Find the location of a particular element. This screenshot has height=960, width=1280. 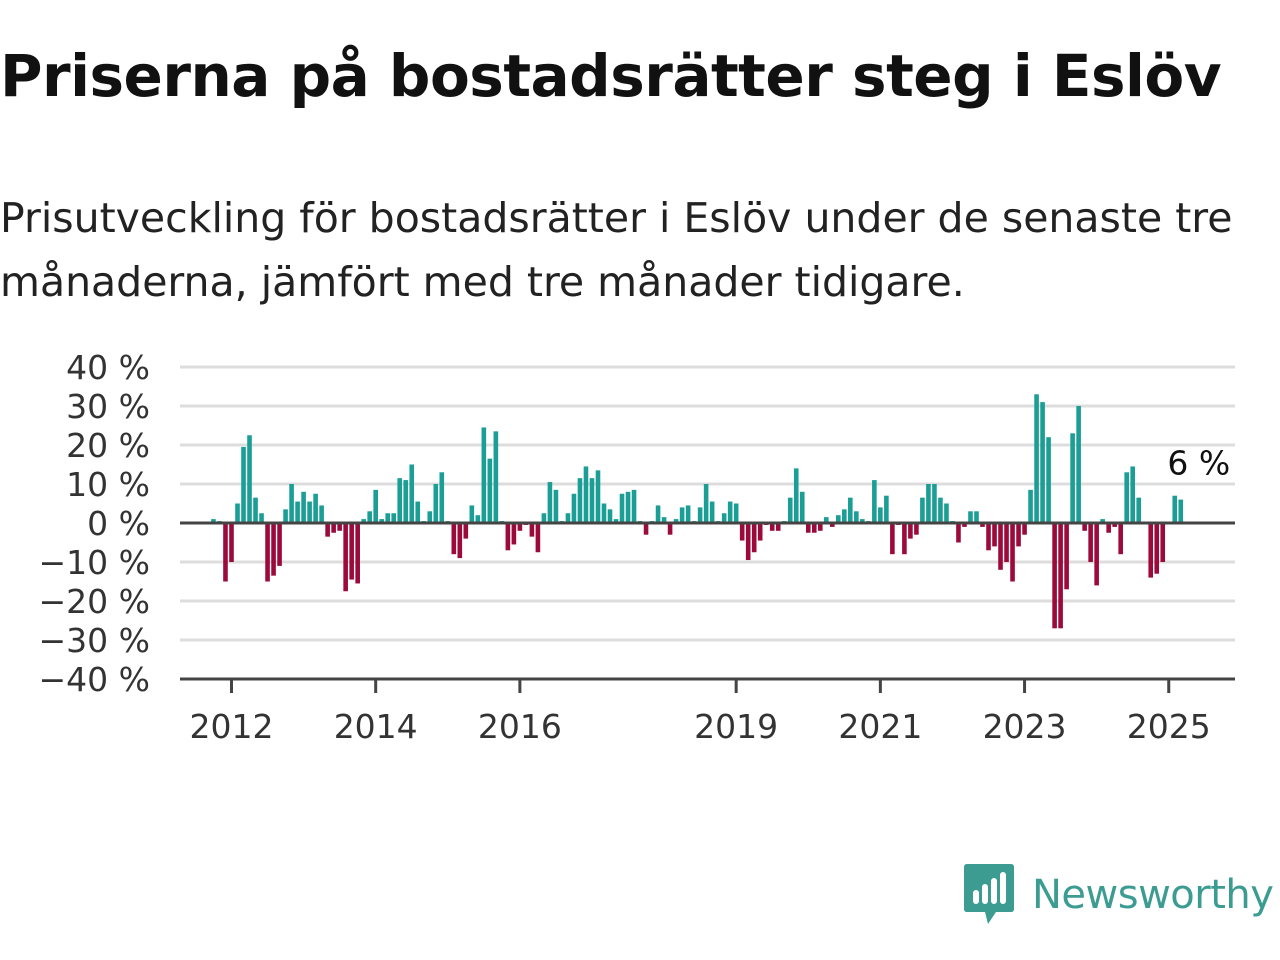

brand-footer: Newsworthy is located at coordinates (1119, 895).